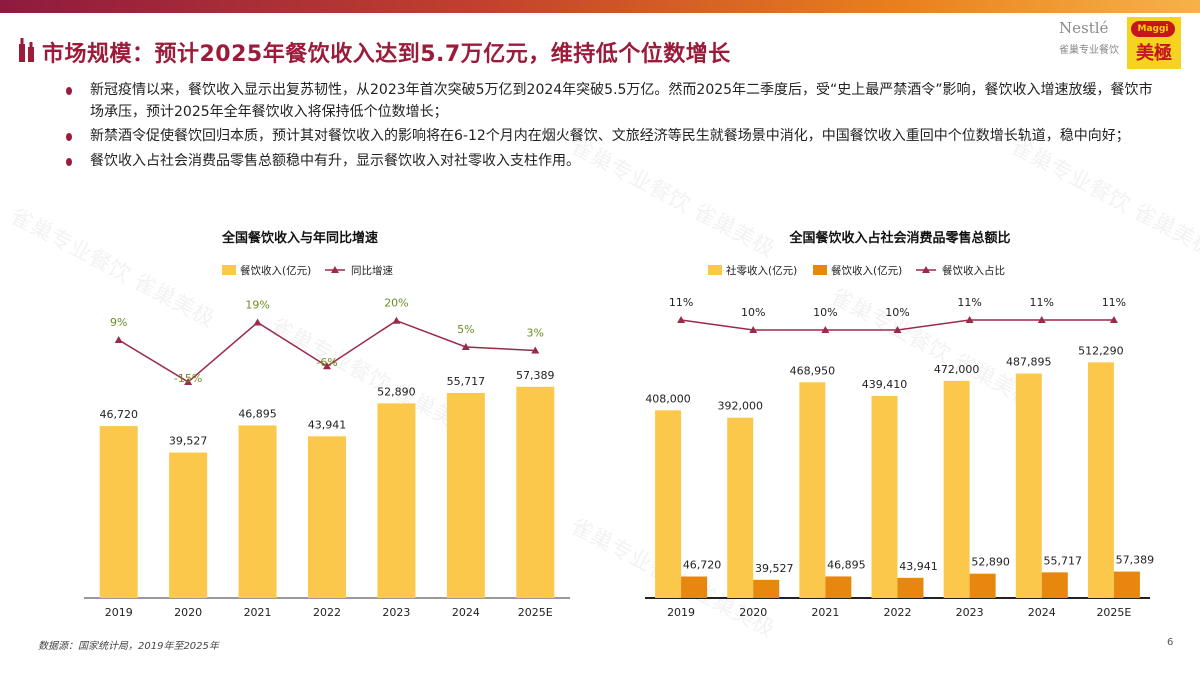  Describe the element at coordinates (386, 54) in the screenshot. I see `page-title: 市场规模：预计2025年餐饮收入达到5.7万亿元，维持低个位数增长` at that location.